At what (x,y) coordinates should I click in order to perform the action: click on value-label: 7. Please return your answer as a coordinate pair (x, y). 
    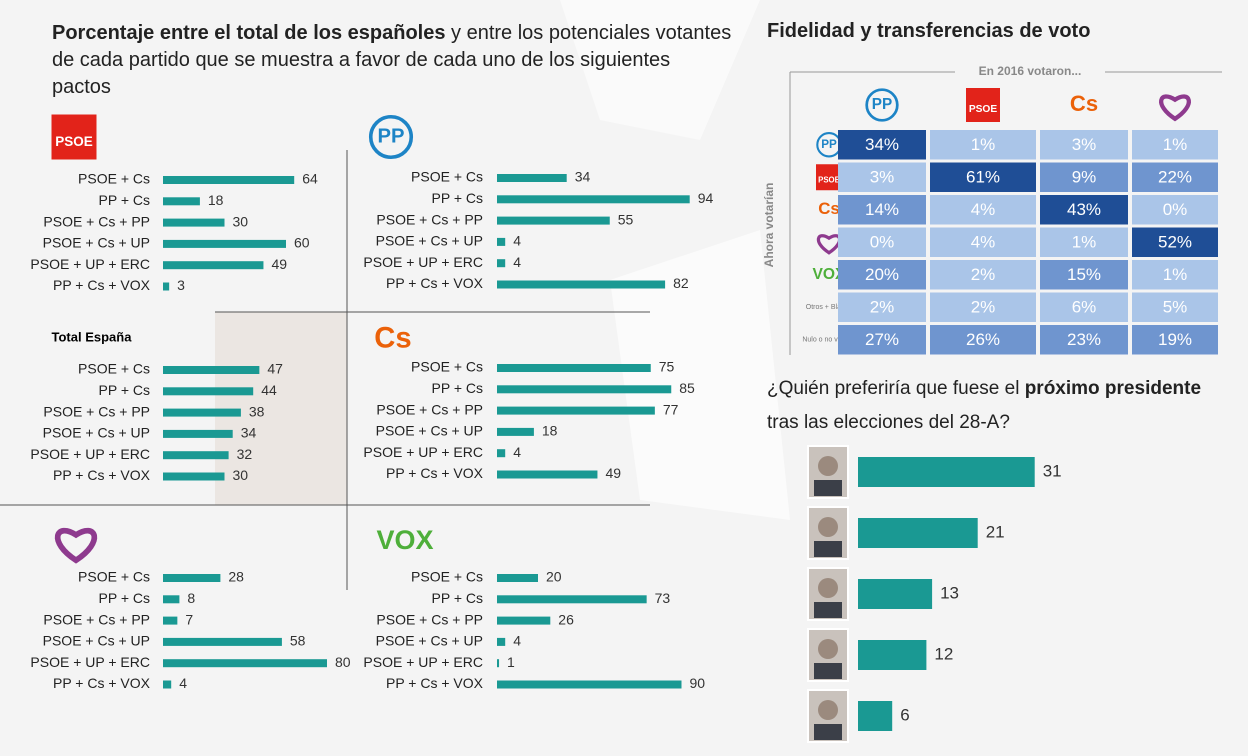
    Looking at the image, I should click on (189, 619).